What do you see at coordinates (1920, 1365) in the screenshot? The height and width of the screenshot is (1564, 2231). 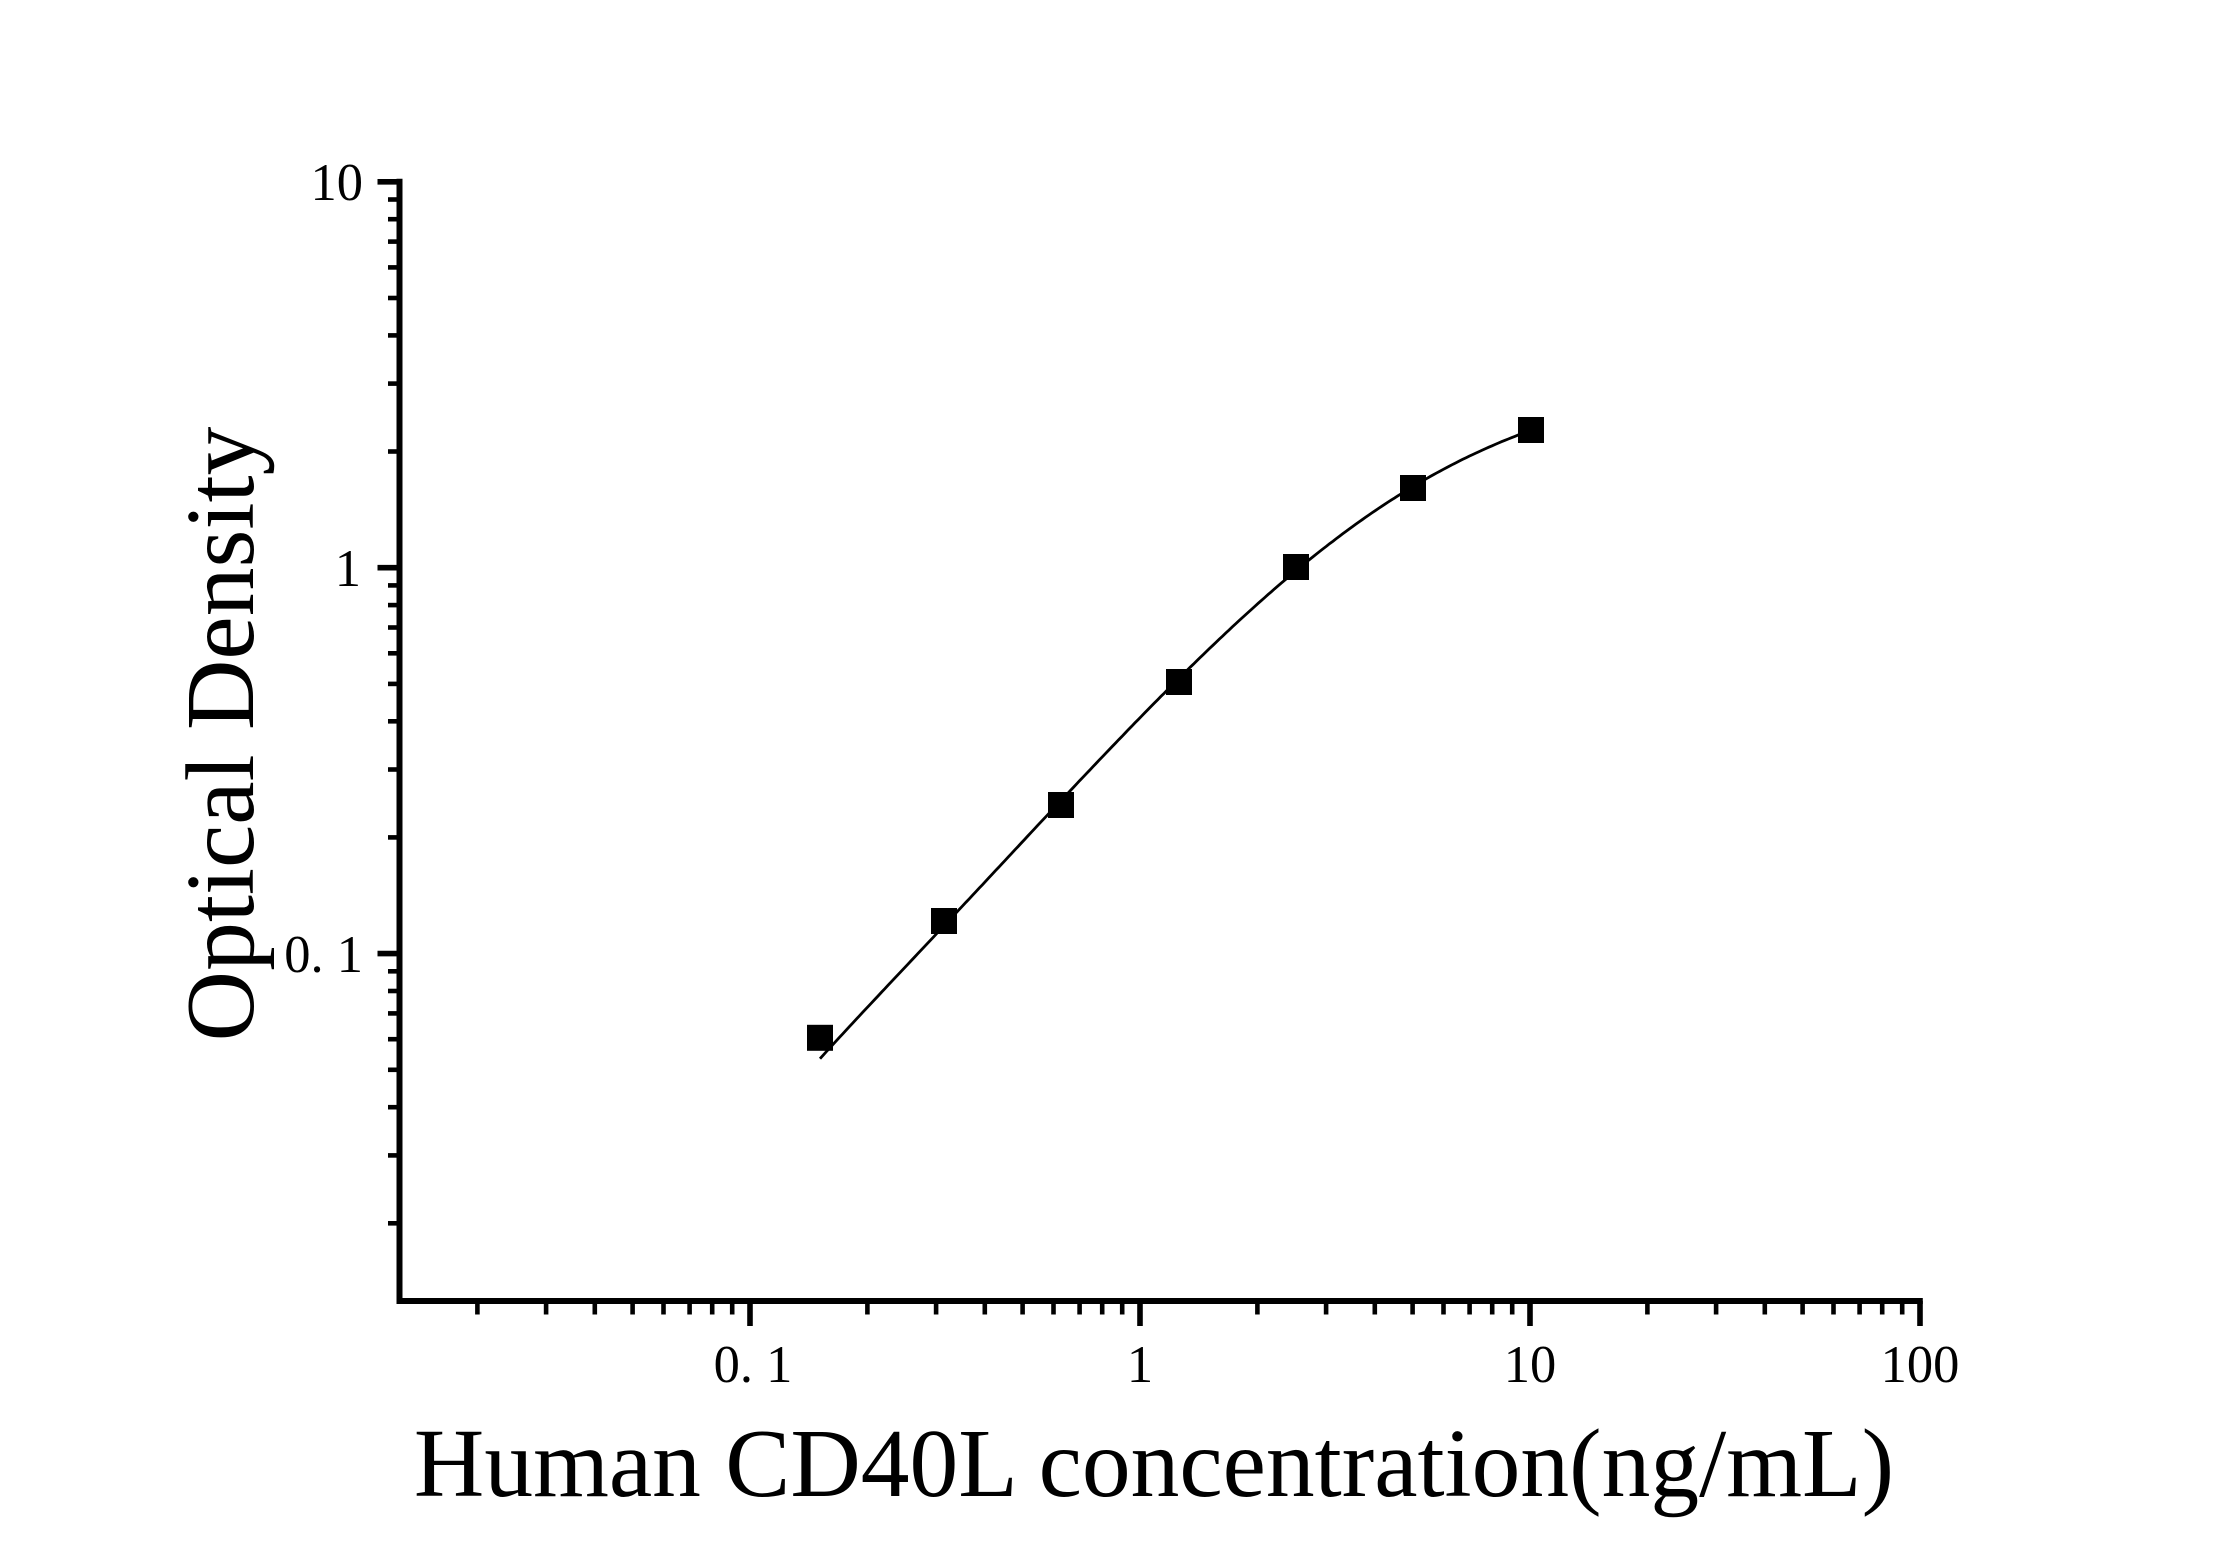 I see `svg-text: 100` at bounding box center [1920, 1365].